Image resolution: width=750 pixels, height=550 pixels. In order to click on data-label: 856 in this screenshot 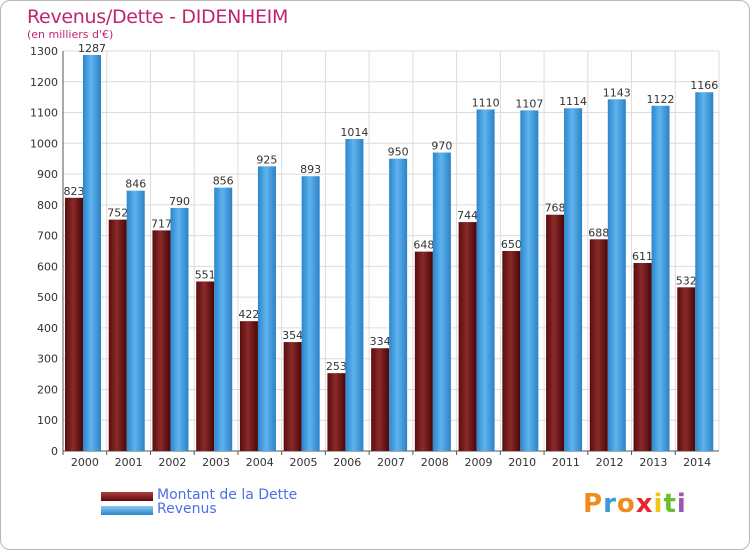, I will do `click(223, 181)`.